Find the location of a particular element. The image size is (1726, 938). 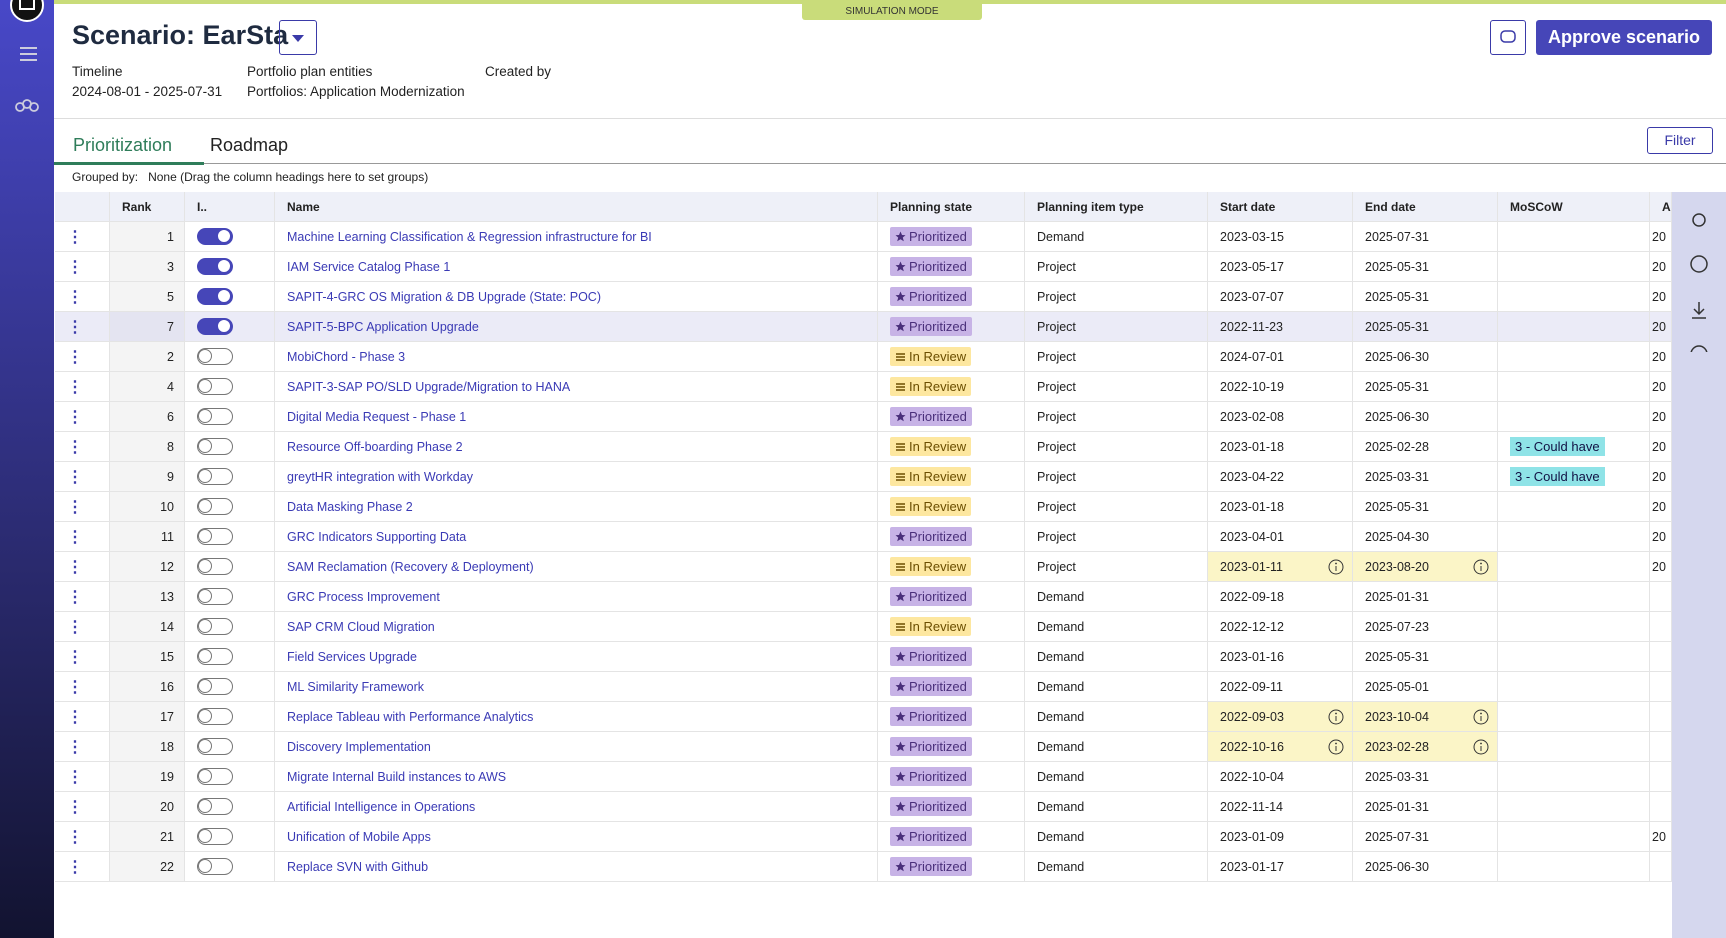

header-cell: Name is located at coordinates (576, 206).